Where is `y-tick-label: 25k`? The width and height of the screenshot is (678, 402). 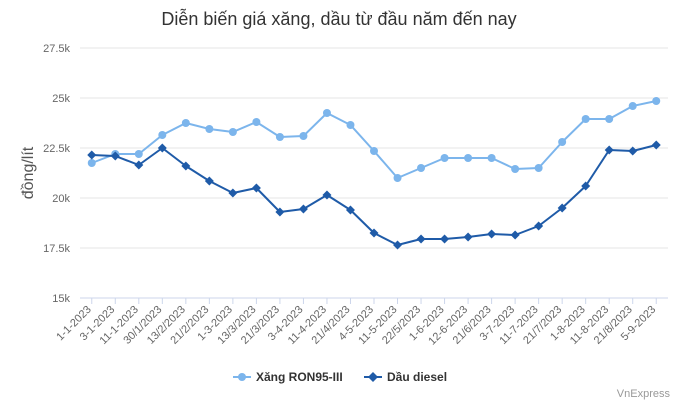 y-tick-label: 25k is located at coordinates (61, 99).